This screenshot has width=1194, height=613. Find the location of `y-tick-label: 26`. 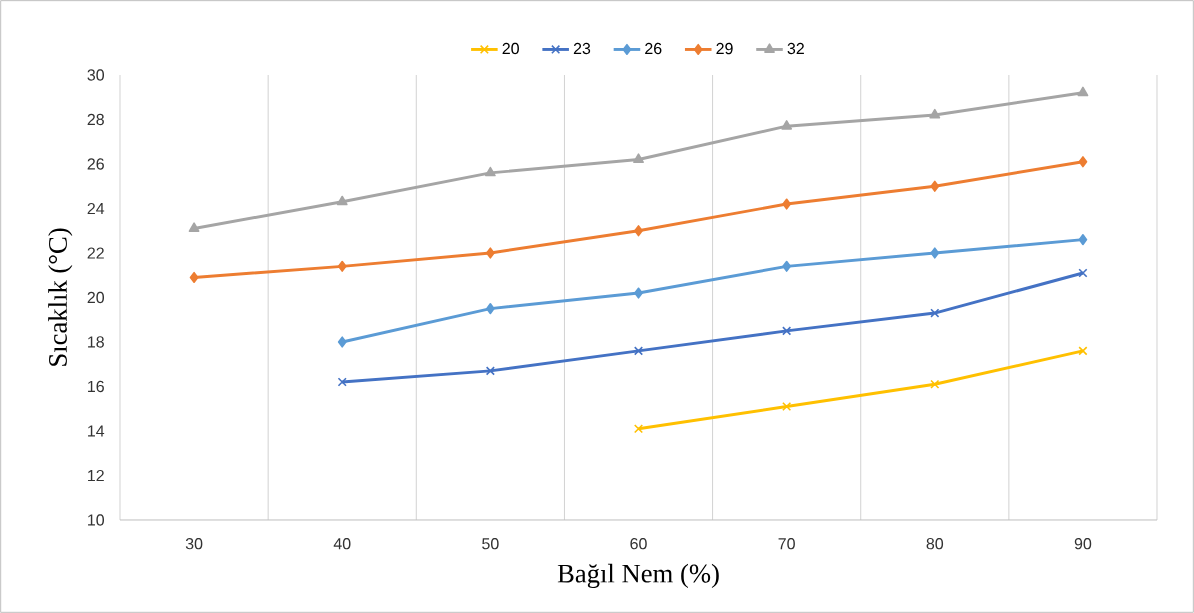

y-tick-label: 26 is located at coordinates (95, 164).